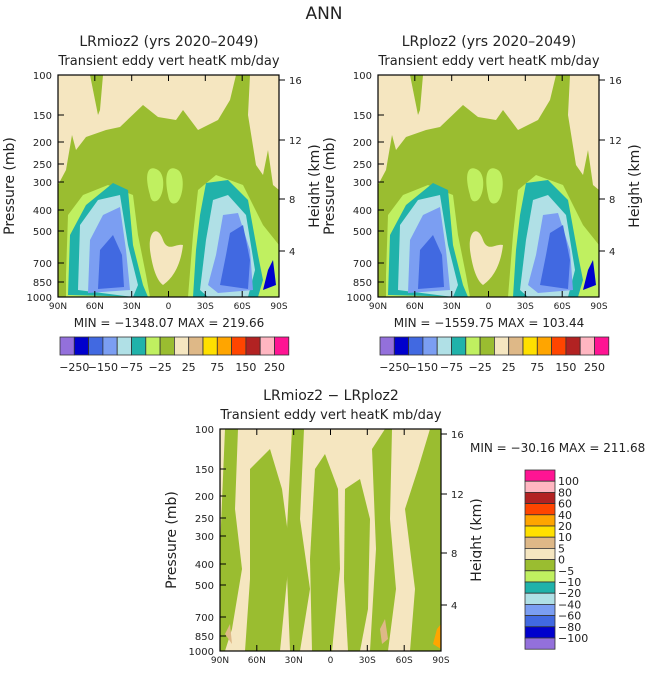 This screenshot has height=676, width=648. I want to click on colorbar-label: 60, so click(565, 504).